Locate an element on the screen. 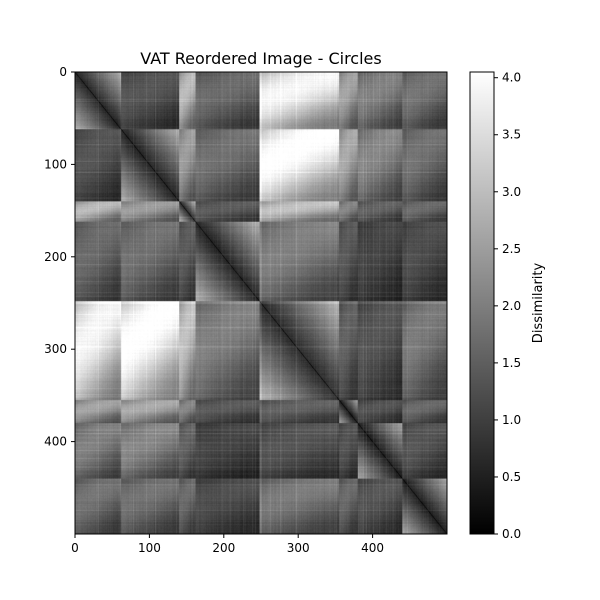 This screenshot has width=600, height=600. x-axis: 0 100 200 300 400 is located at coordinates (227, 544).